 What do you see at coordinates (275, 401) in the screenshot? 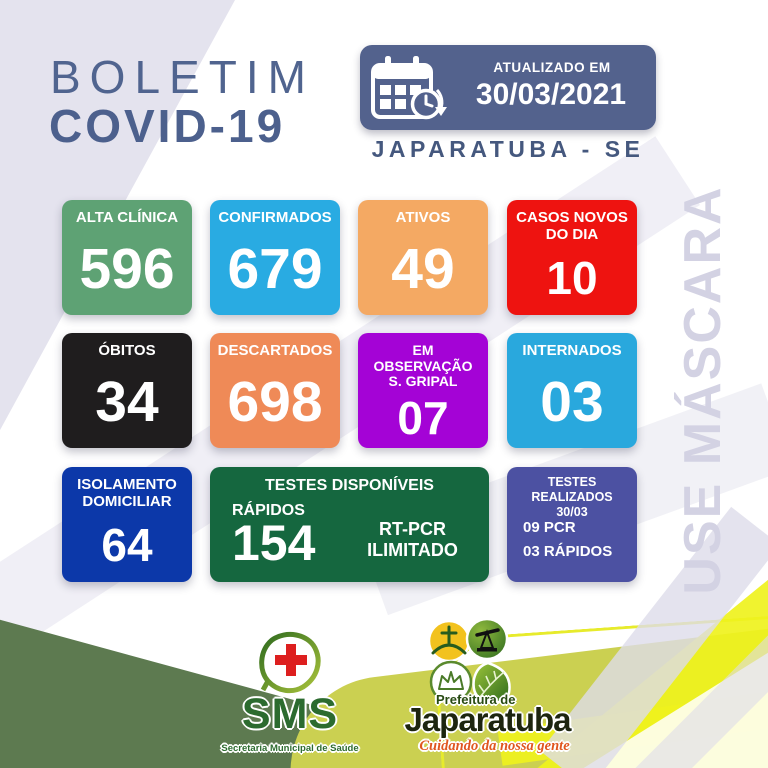
I see `stat-card-value: 698` at bounding box center [275, 401].